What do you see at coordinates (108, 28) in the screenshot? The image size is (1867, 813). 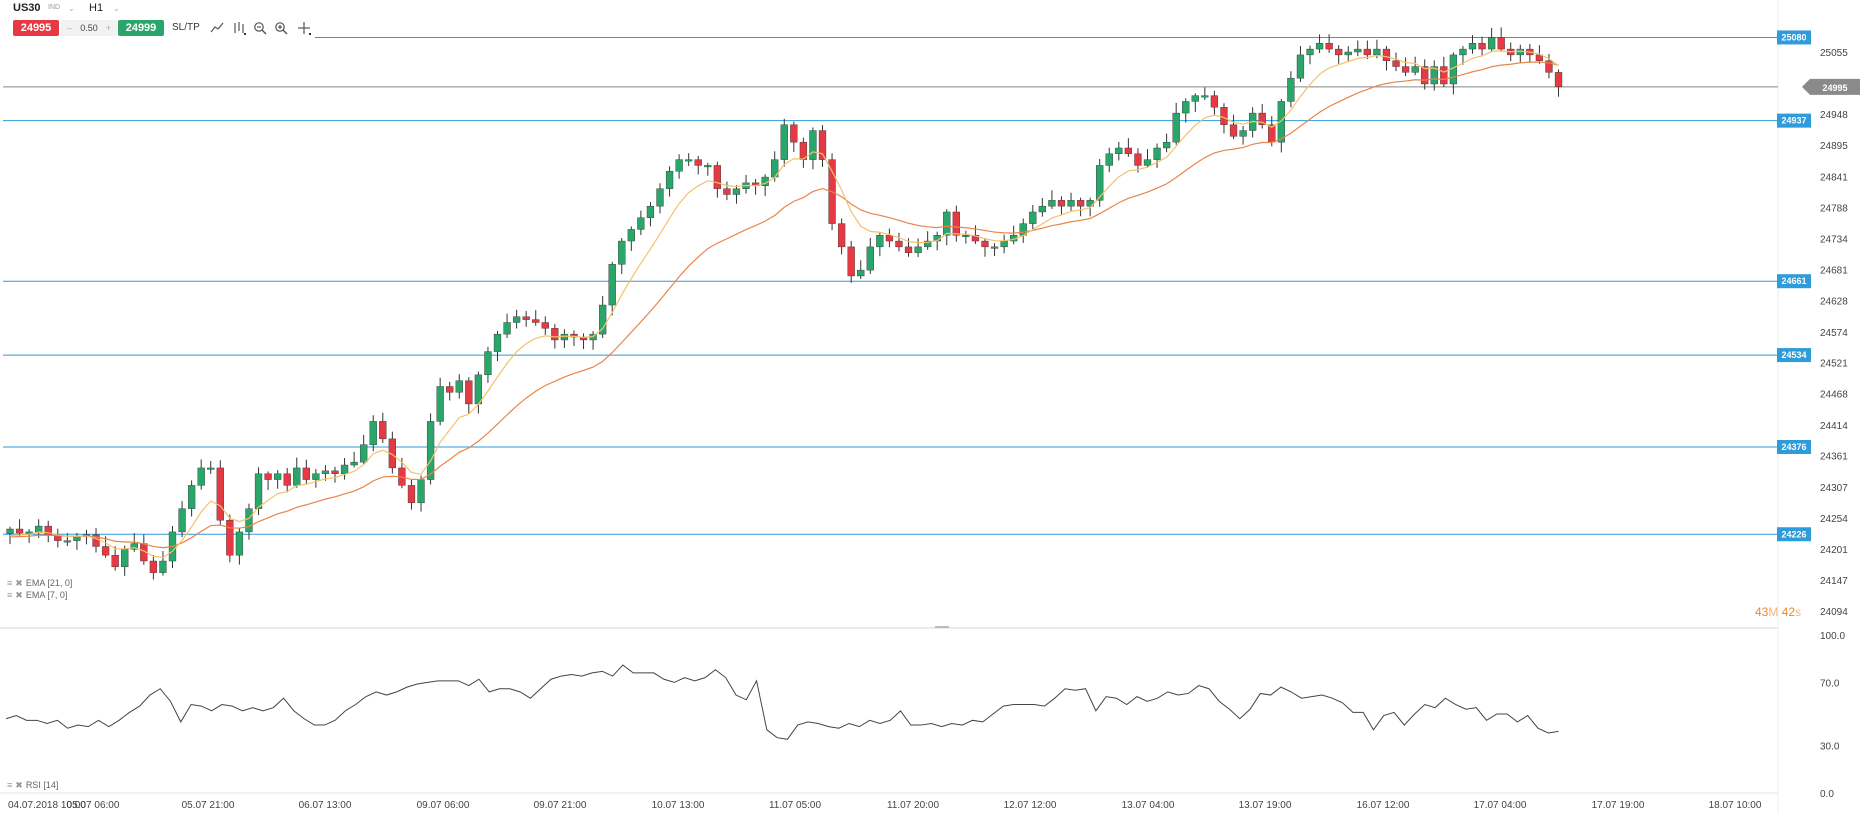 I see `spread-plus-button: +` at bounding box center [108, 28].